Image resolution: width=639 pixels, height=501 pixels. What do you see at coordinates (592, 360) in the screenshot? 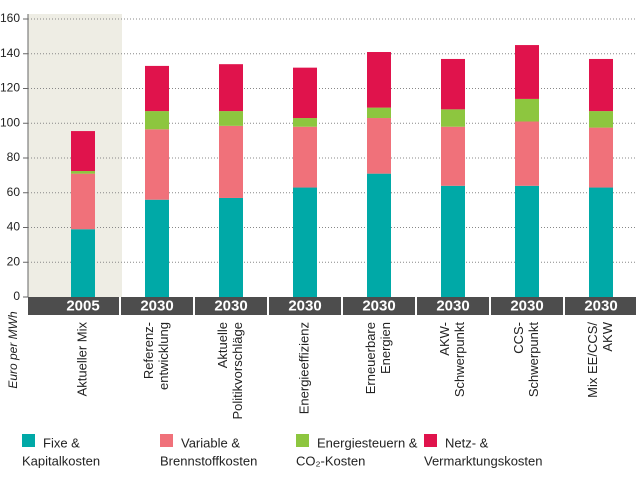
I see `category-label: Mix EE/CCS/` at bounding box center [592, 360].